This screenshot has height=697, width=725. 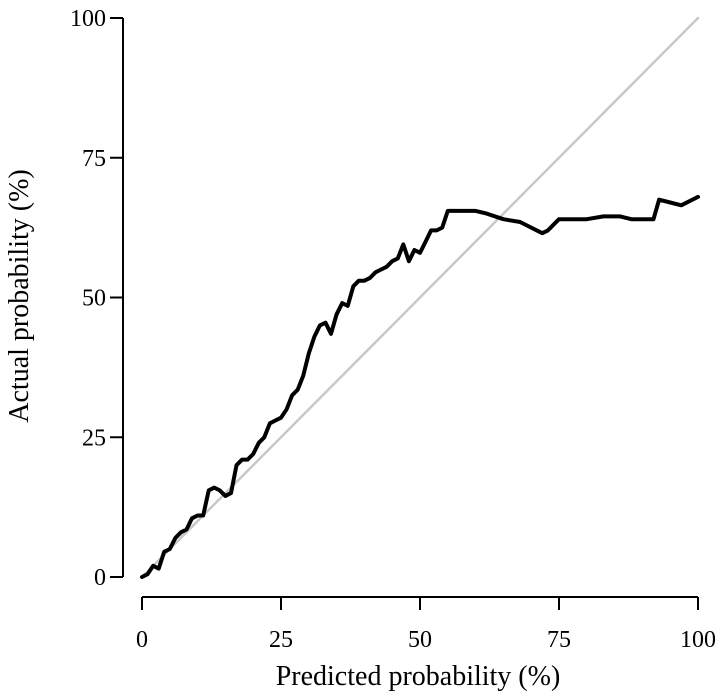 I want to click on x-tick-label: 50, so click(x=420, y=640).